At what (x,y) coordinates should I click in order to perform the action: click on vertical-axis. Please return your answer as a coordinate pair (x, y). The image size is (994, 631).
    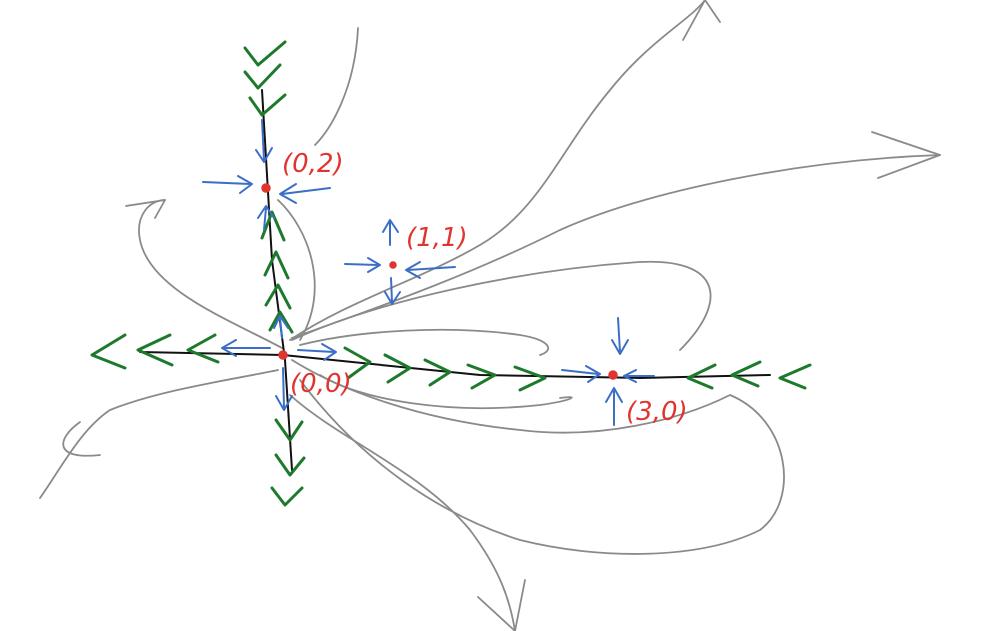
    Looking at the image, I should click on (277, 280).